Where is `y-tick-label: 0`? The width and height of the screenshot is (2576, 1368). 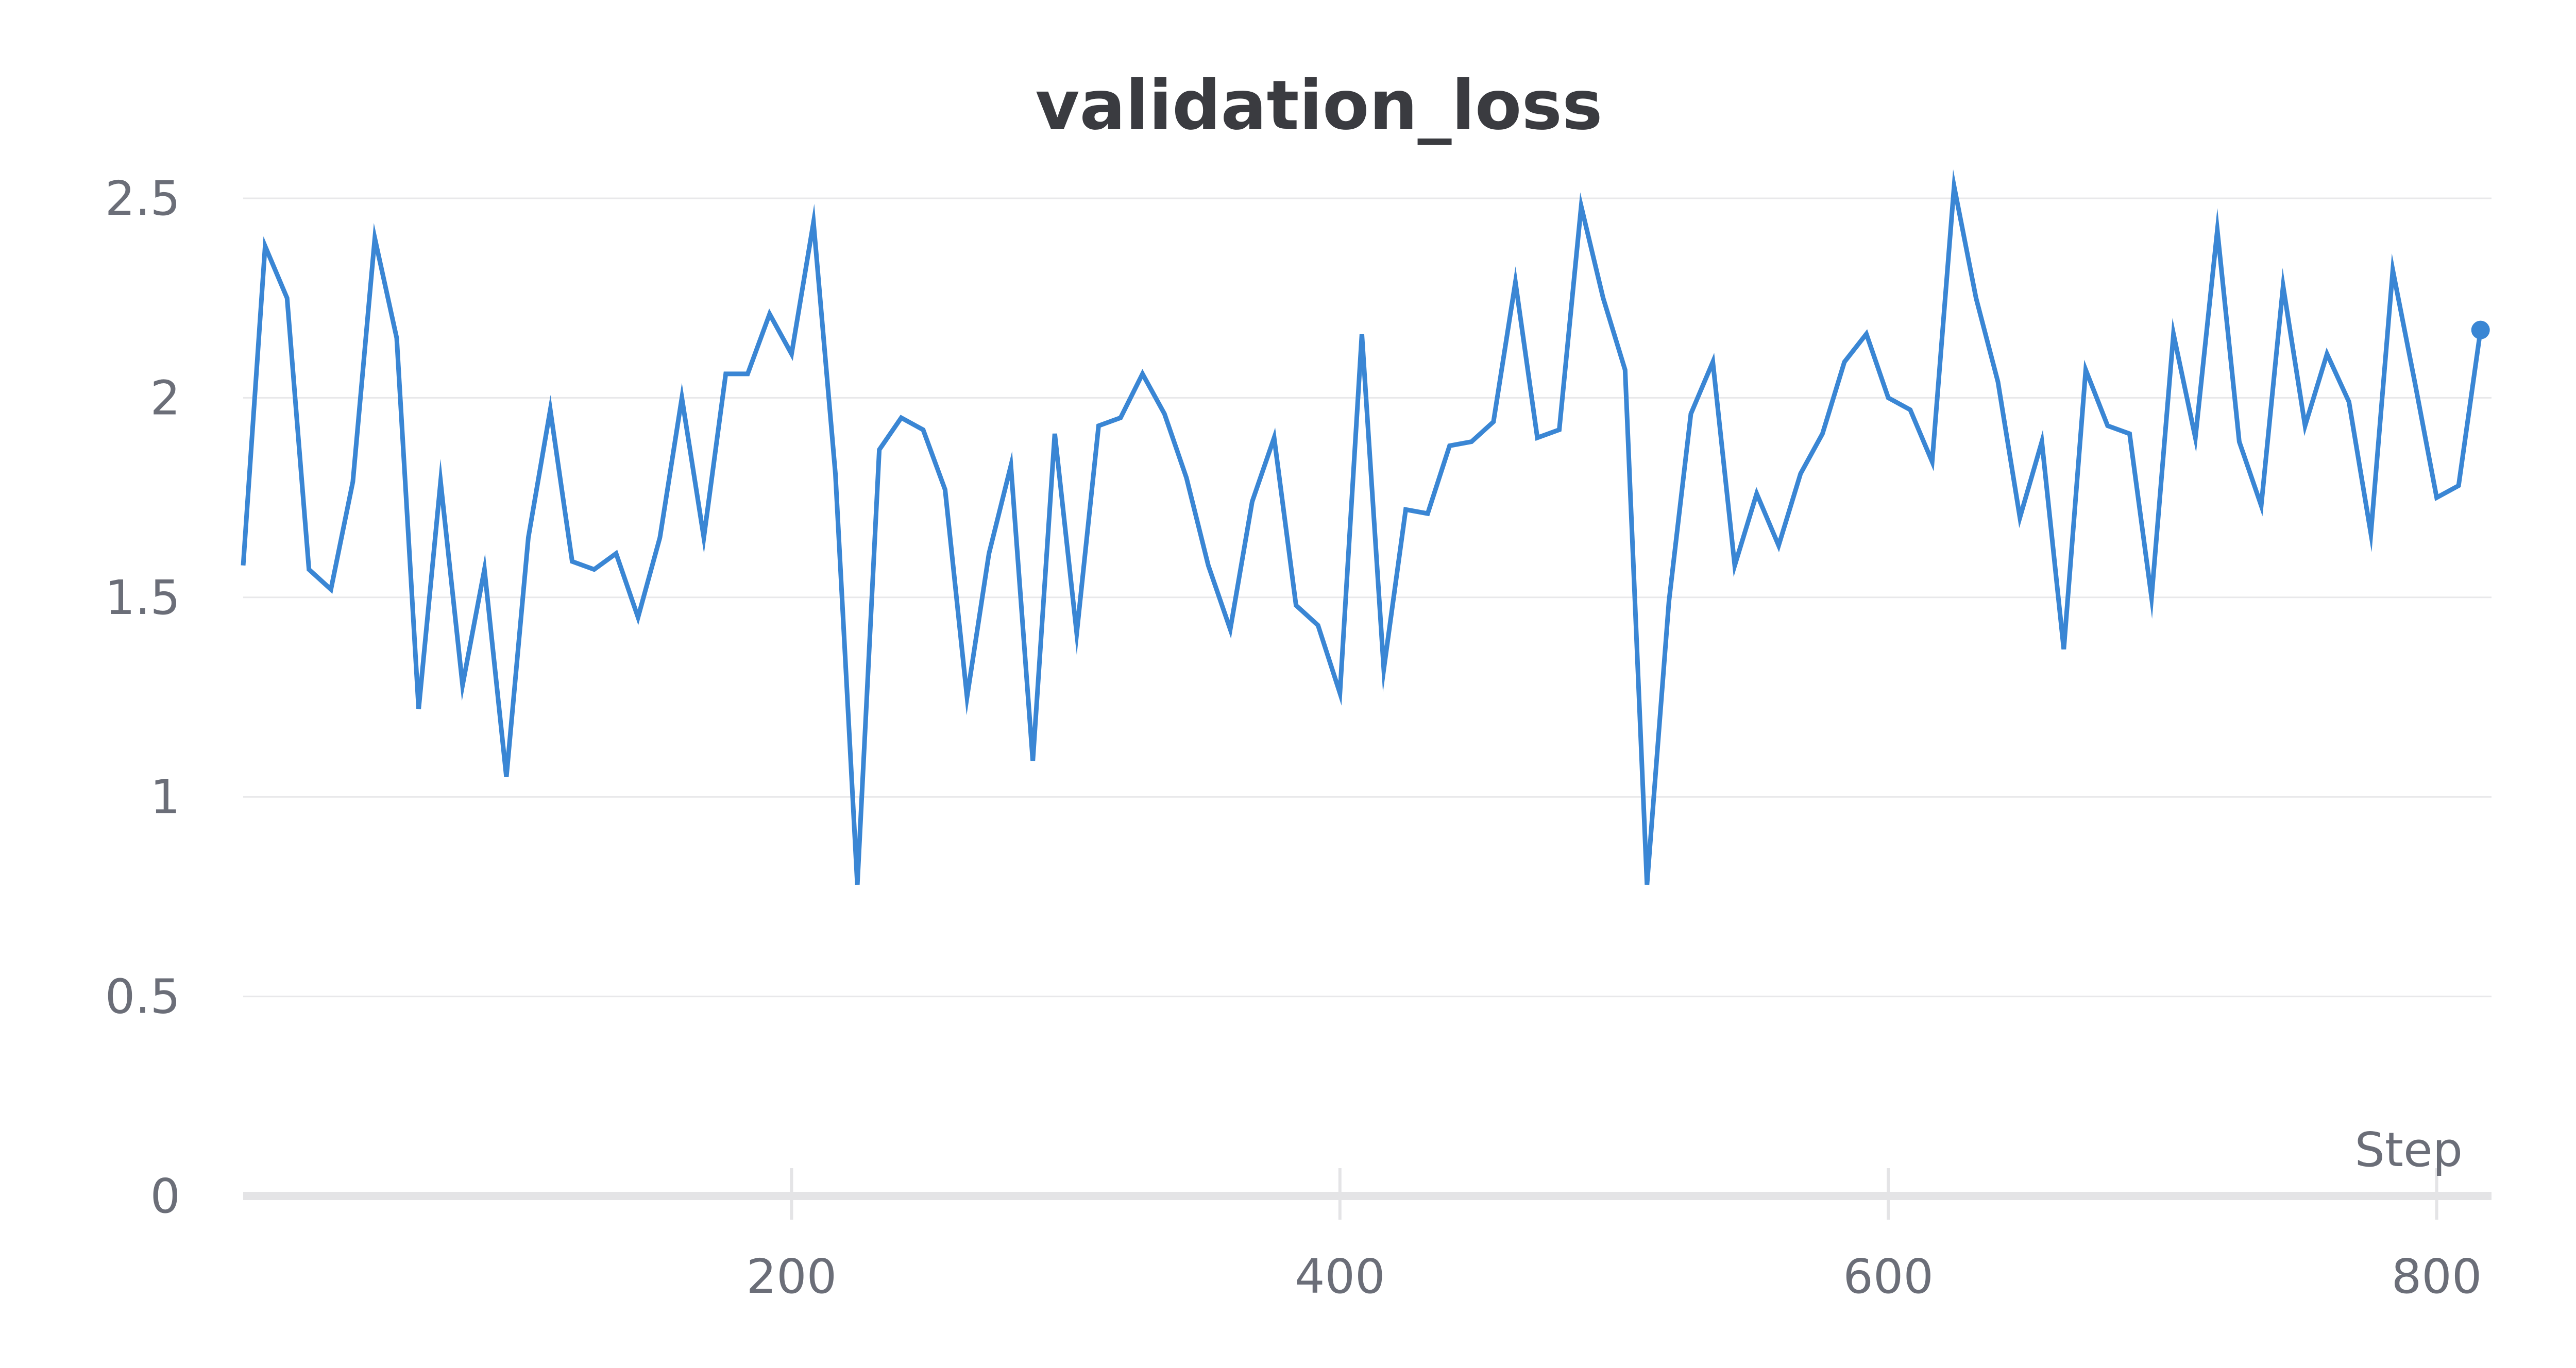
y-tick-label: 0 is located at coordinates (165, 1196).